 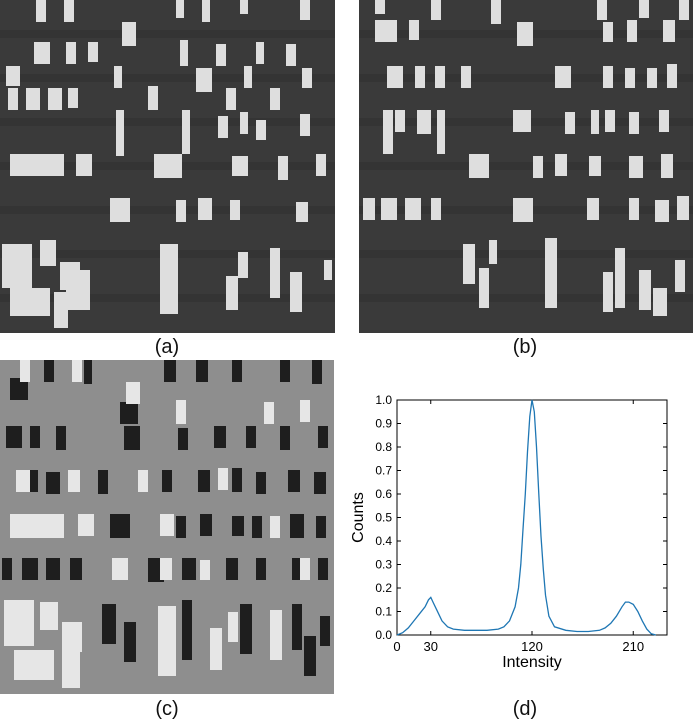 What do you see at coordinates (532, 646) in the screenshot?
I see `x-tick-label: 120` at bounding box center [532, 646].